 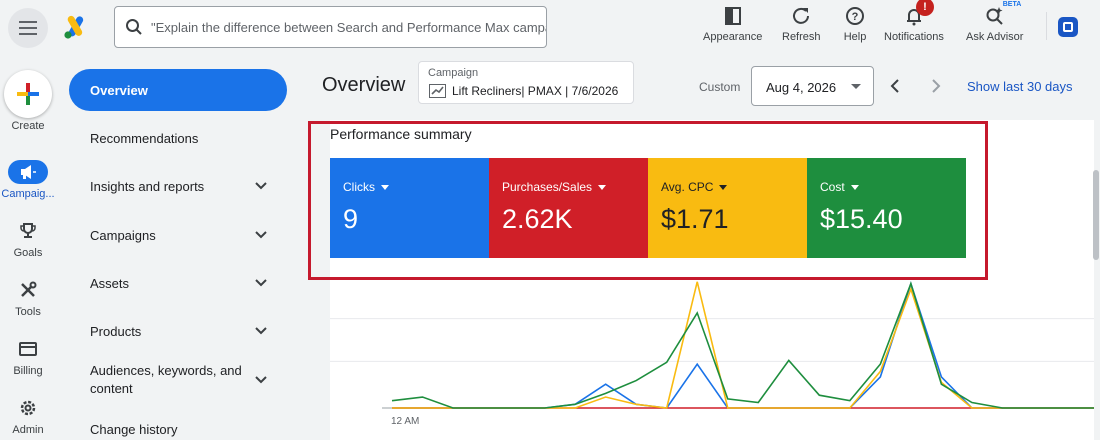 What do you see at coordinates (28, 349) in the screenshot?
I see `credit-card-icon` at bounding box center [28, 349].